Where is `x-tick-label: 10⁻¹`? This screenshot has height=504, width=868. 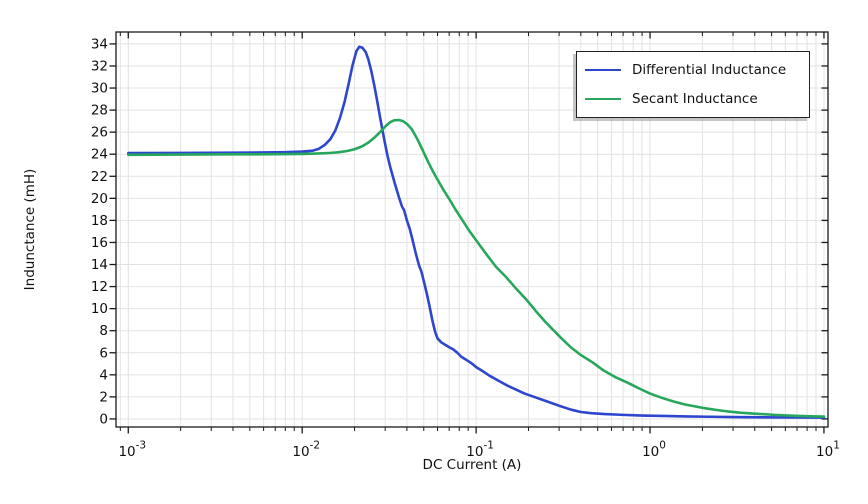
x-tick-label: 10⁻¹ is located at coordinates (480, 450).